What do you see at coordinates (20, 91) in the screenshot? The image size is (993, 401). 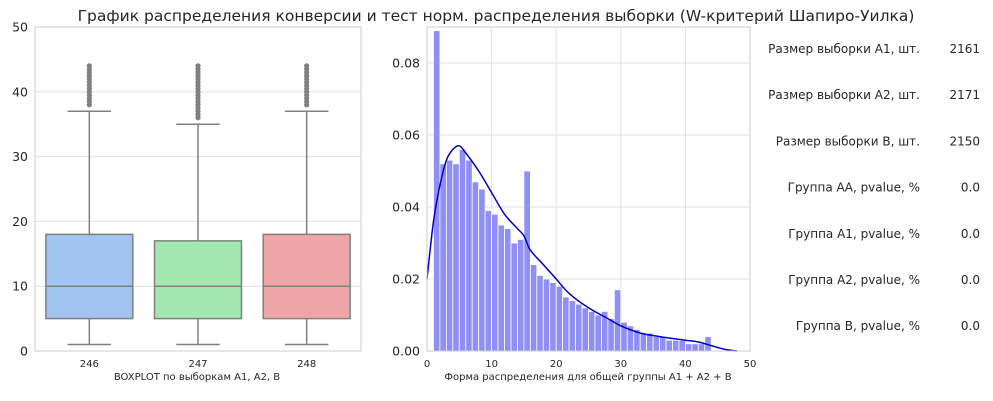 I see `y-tick-label: 40` at bounding box center [20, 91].